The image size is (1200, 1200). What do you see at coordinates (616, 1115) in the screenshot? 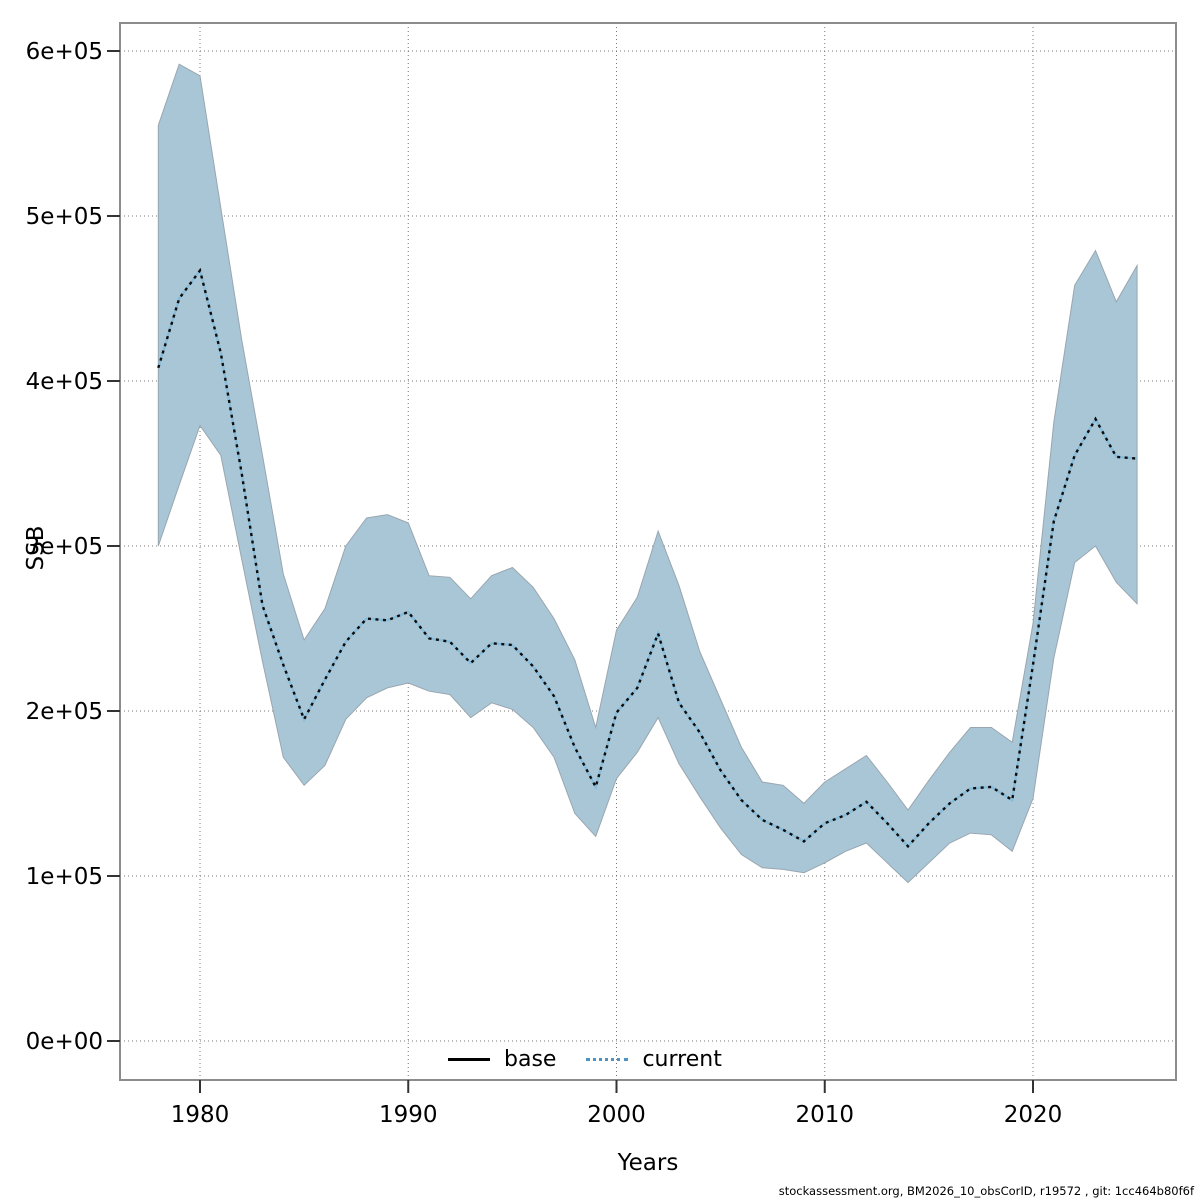
I see `x-tick-label: 2000` at bounding box center [616, 1115].